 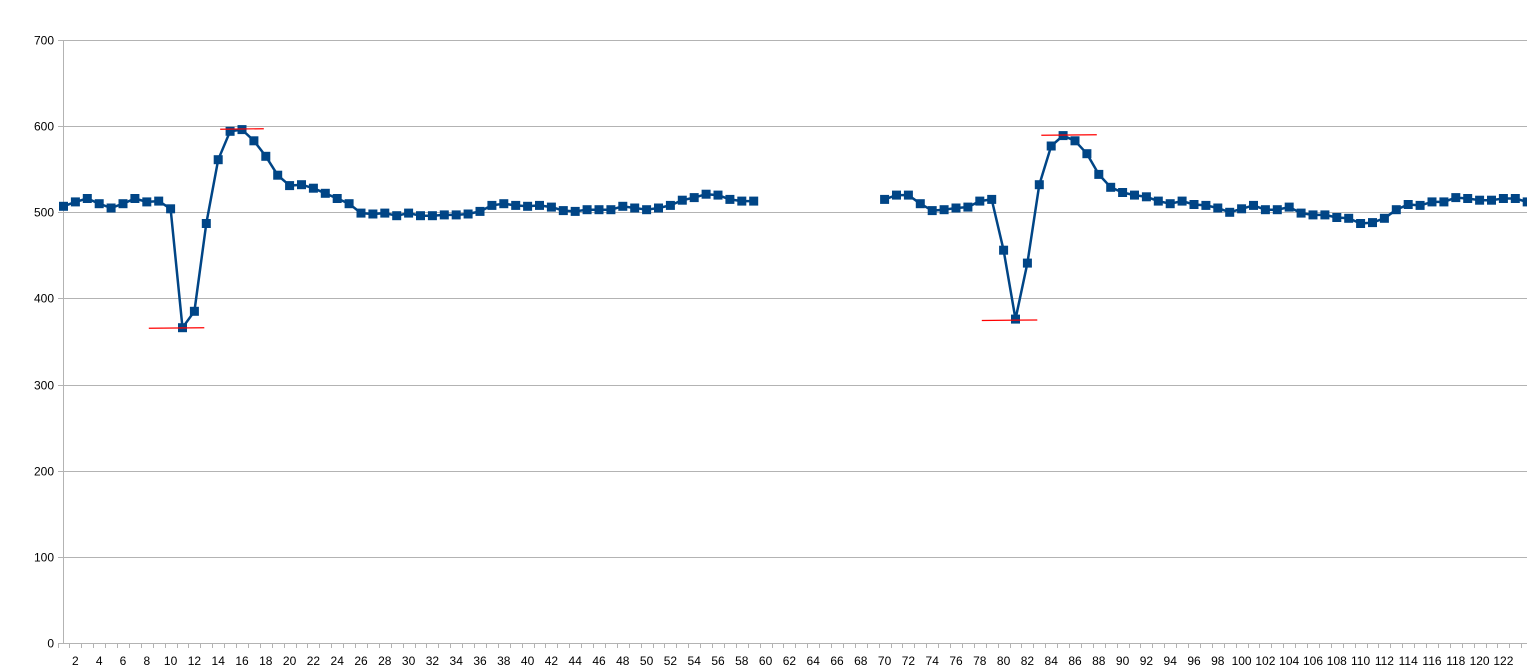 What do you see at coordinates (123, 661) in the screenshot?
I see `x-tick-label: 6` at bounding box center [123, 661].